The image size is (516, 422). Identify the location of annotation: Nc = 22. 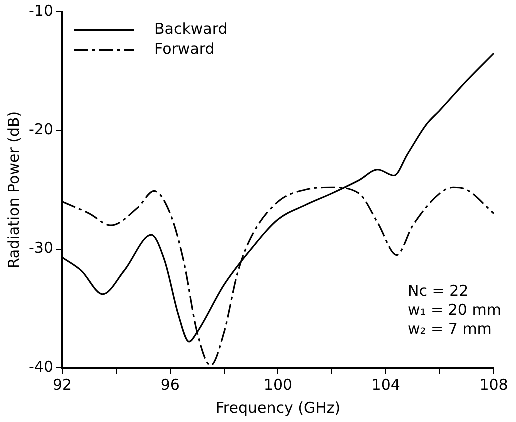
(439, 291).